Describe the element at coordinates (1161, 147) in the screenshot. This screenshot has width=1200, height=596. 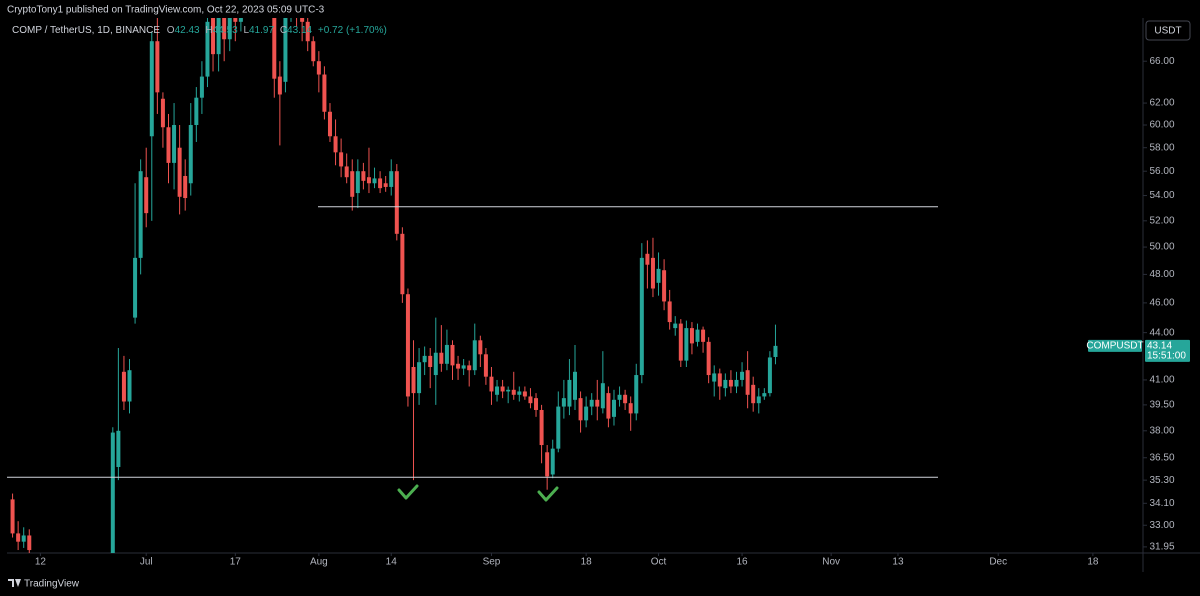
I see `y-tick-label: 58.00` at that location.